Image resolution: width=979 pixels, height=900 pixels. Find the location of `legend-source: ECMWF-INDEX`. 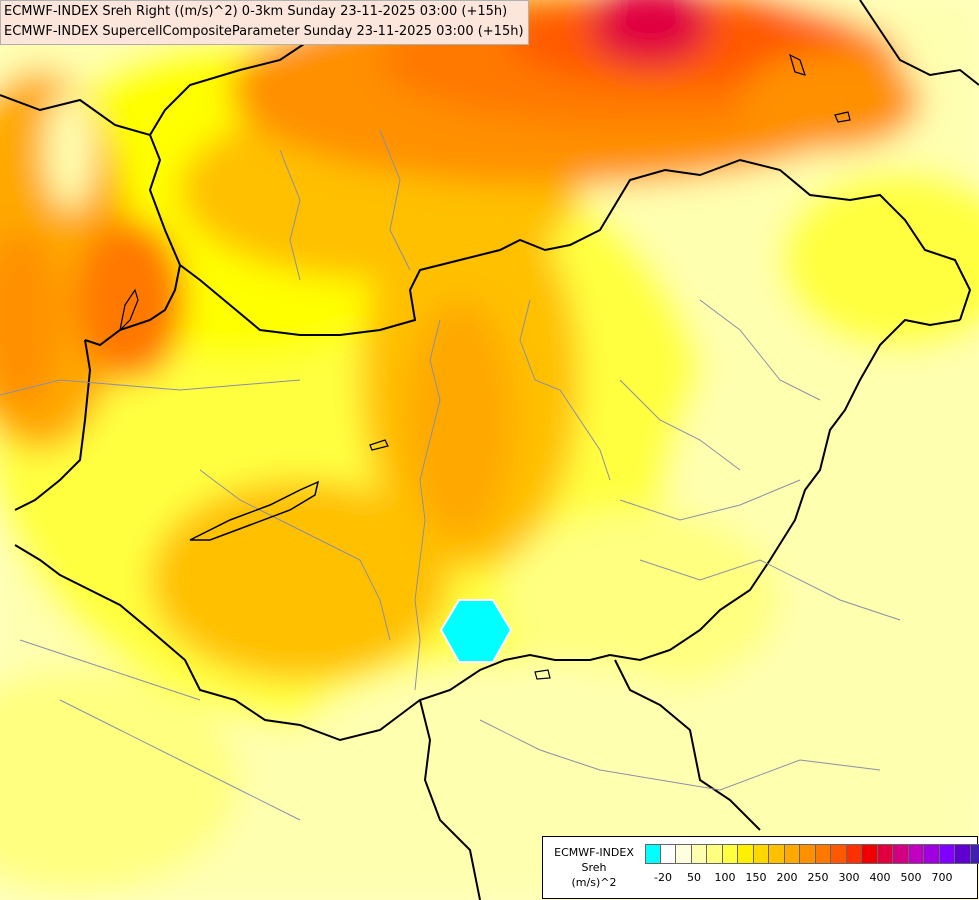

legend-source: ECMWF-INDEX is located at coordinates (594, 852).